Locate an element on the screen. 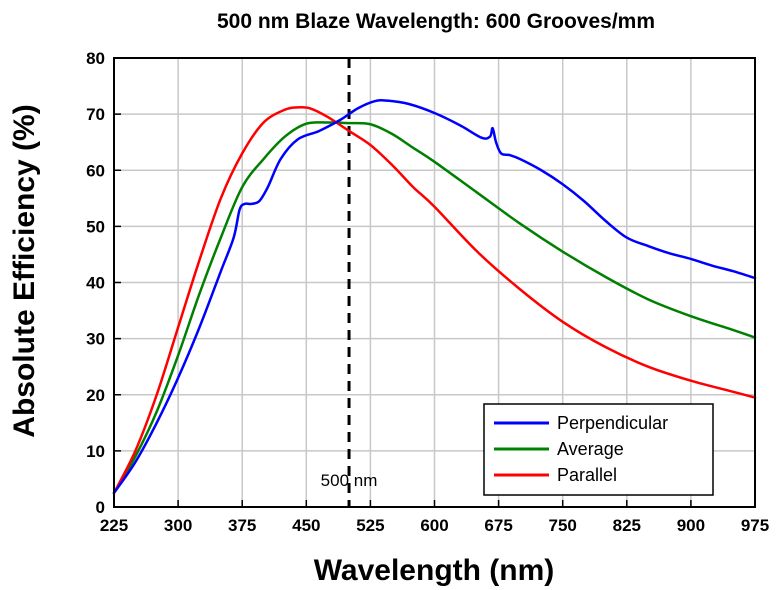  y-tick-label: 70 is located at coordinates (95, 114).